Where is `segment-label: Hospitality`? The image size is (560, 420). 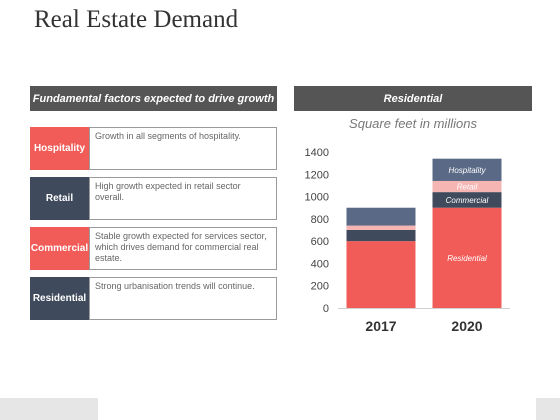
segment-label: Hospitality is located at coordinates (468, 170).